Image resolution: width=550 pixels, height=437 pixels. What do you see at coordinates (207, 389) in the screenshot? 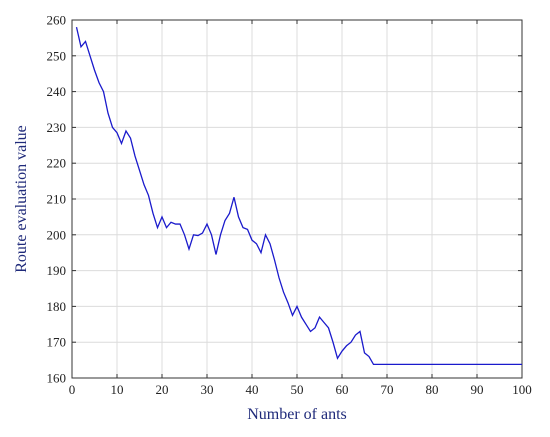
I see `x-tick-label: 30` at bounding box center [207, 389].